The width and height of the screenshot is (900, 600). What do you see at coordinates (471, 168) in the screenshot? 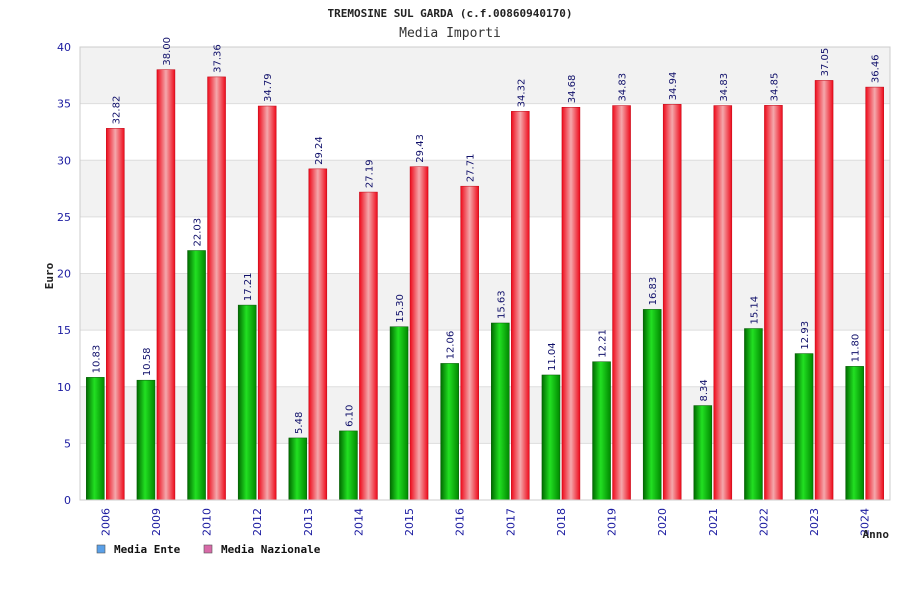
I see `data-label: 27.71` at bounding box center [471, 168].